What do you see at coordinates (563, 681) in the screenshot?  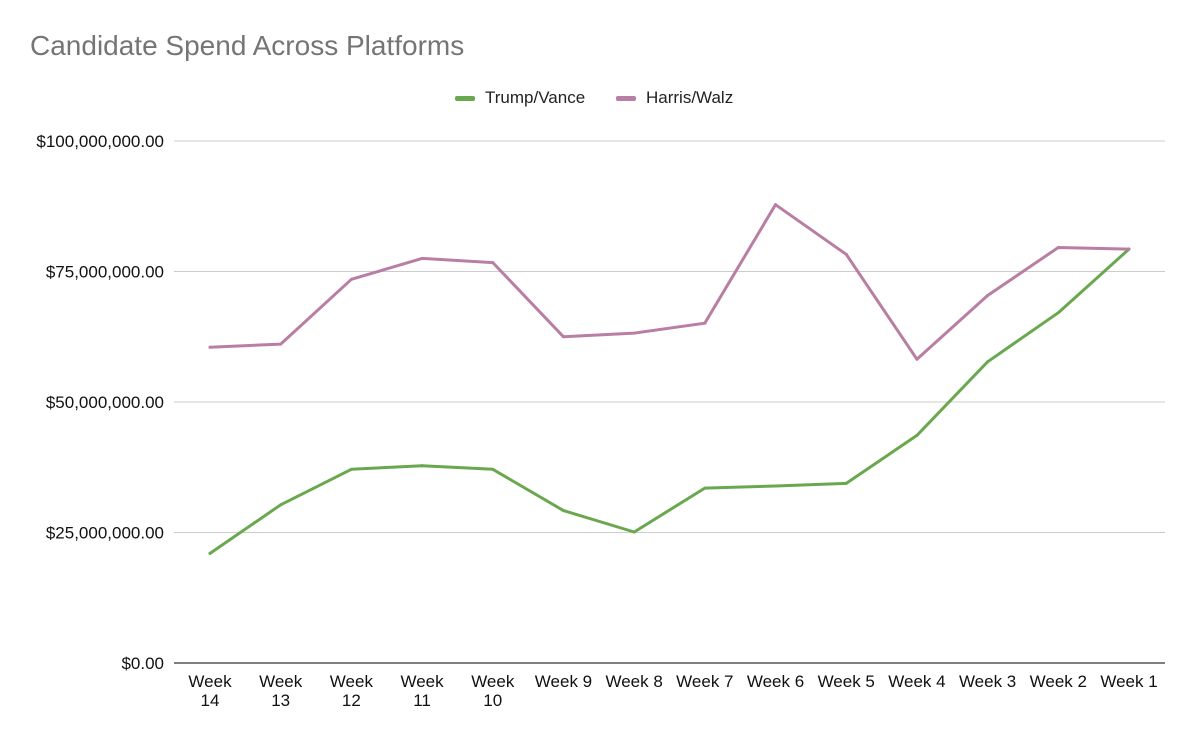 I see `x-tick-label: Week 9` at bounding box center [563, 681].